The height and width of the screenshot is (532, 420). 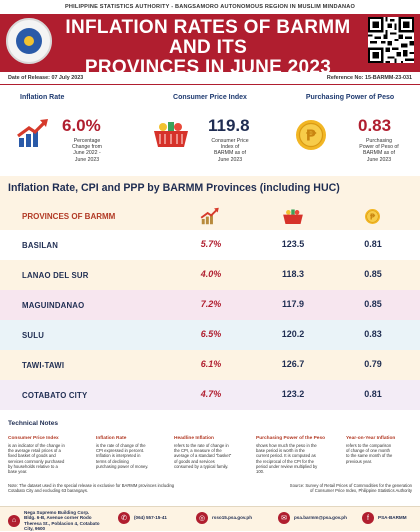 What do you see at coordinates (293, 244) in the screenshot?
I see `cpi-cell: 123.5` at bounding box center [293, 244].